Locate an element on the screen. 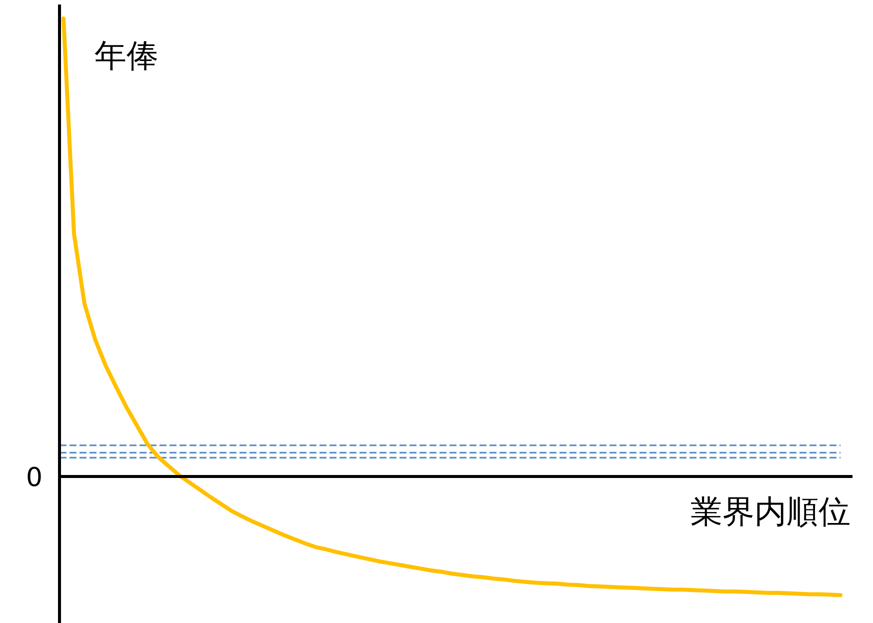  x-axis-title: 業界内順位 is located at coordinates (770, 511).